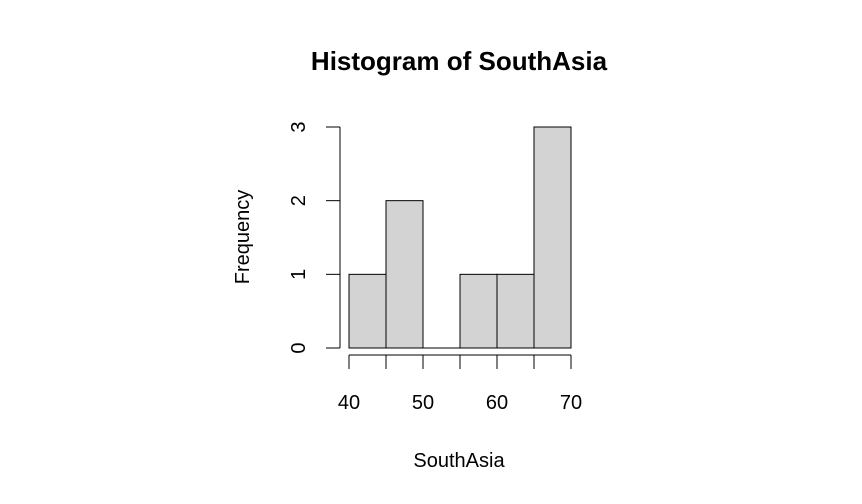 The width and height of the screenshot is (862, 504). I want to click on y-tick-label: 3, so click(299, 126).